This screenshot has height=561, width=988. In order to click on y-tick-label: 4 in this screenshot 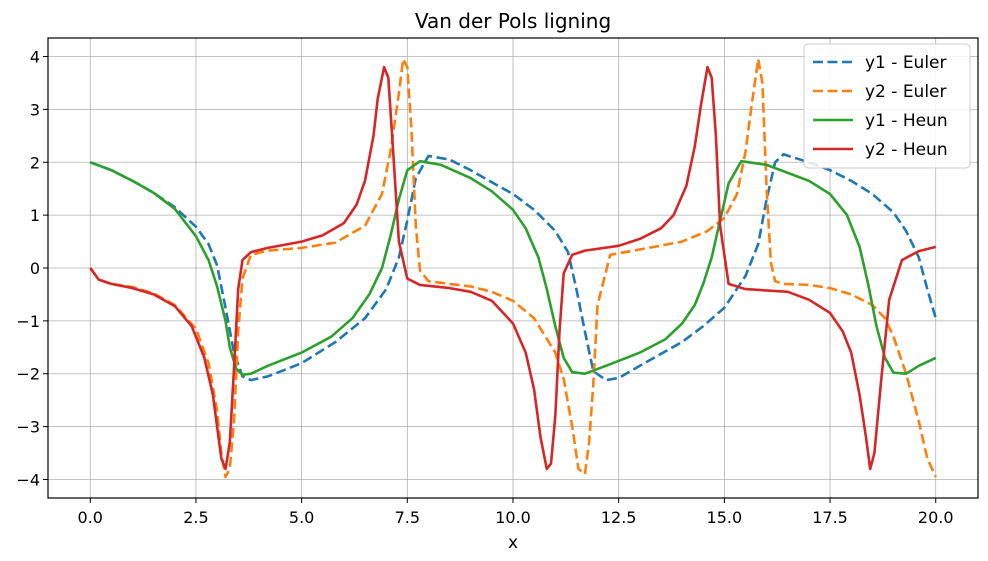, I will do `click(35, 57)`.